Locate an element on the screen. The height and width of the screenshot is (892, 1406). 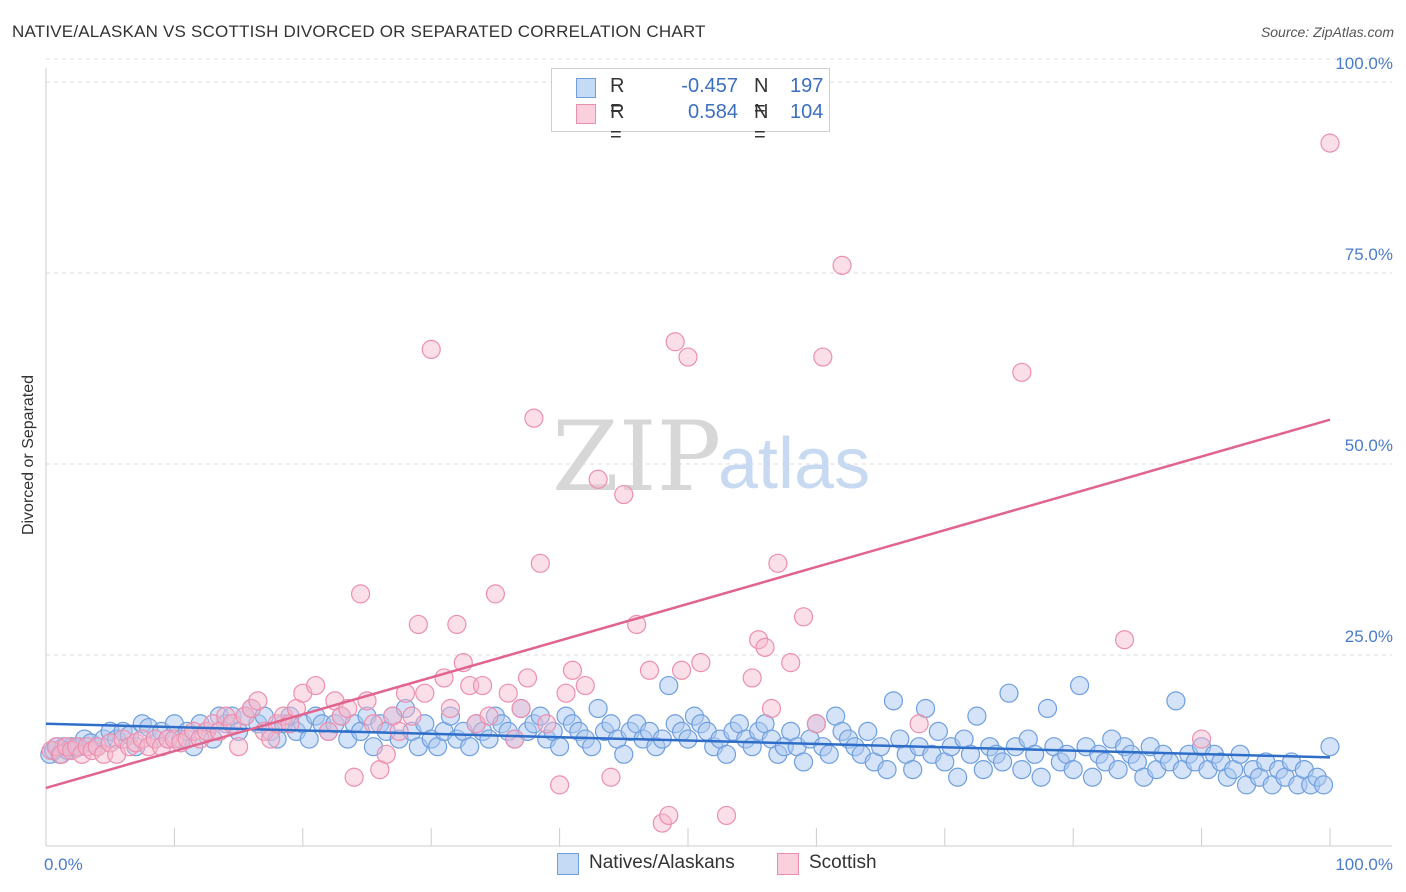
natives-points is located at coordinates (690, 735).